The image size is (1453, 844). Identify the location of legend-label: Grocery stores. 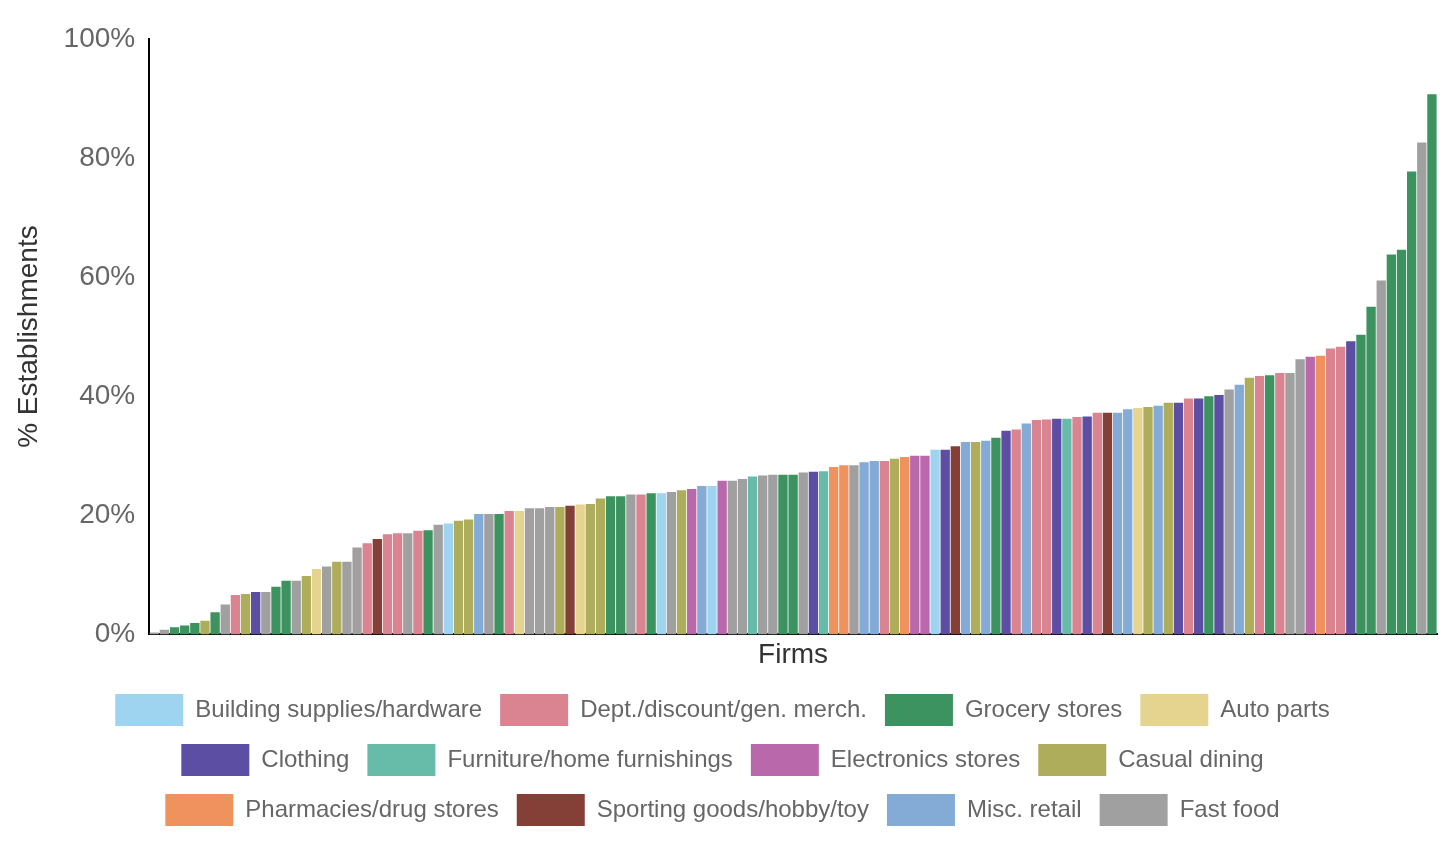
(1043, 708).